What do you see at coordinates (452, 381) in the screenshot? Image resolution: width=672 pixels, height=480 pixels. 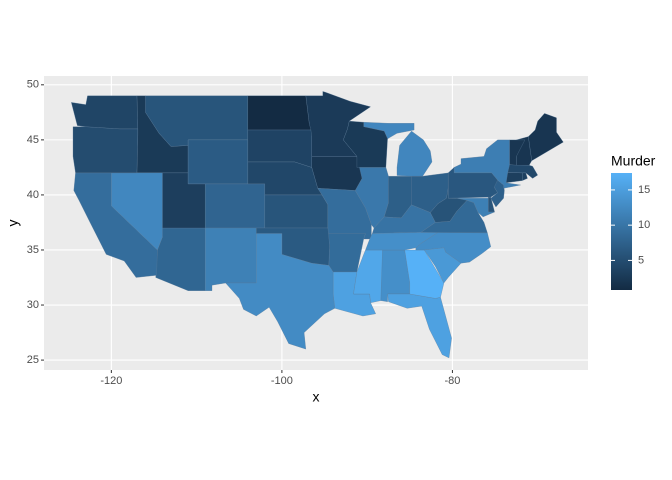 I see `x-tick-label: -80` at bounding box center [452, 381].